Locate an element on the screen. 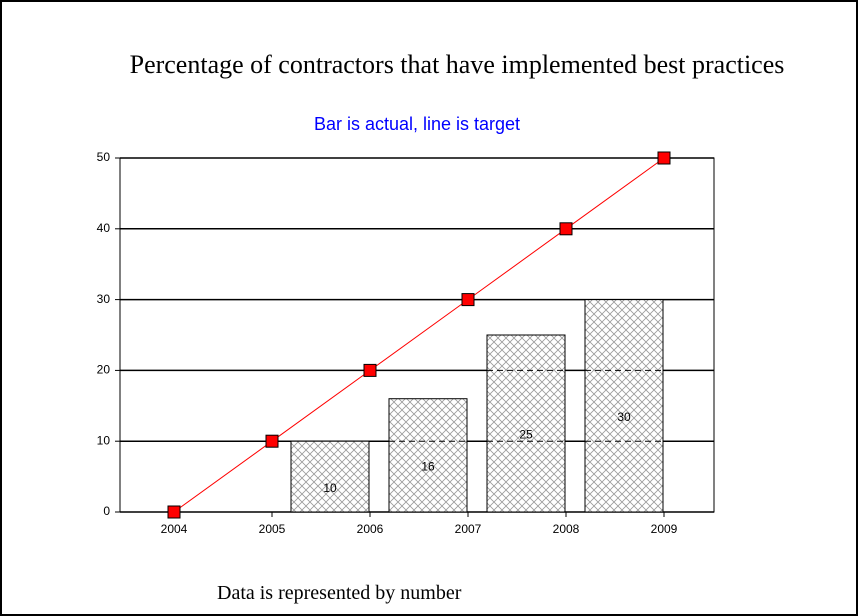 Image resolution: width=858 pixels, height=616 pixels. data-label: 10 is located at coordinates (330, 488).